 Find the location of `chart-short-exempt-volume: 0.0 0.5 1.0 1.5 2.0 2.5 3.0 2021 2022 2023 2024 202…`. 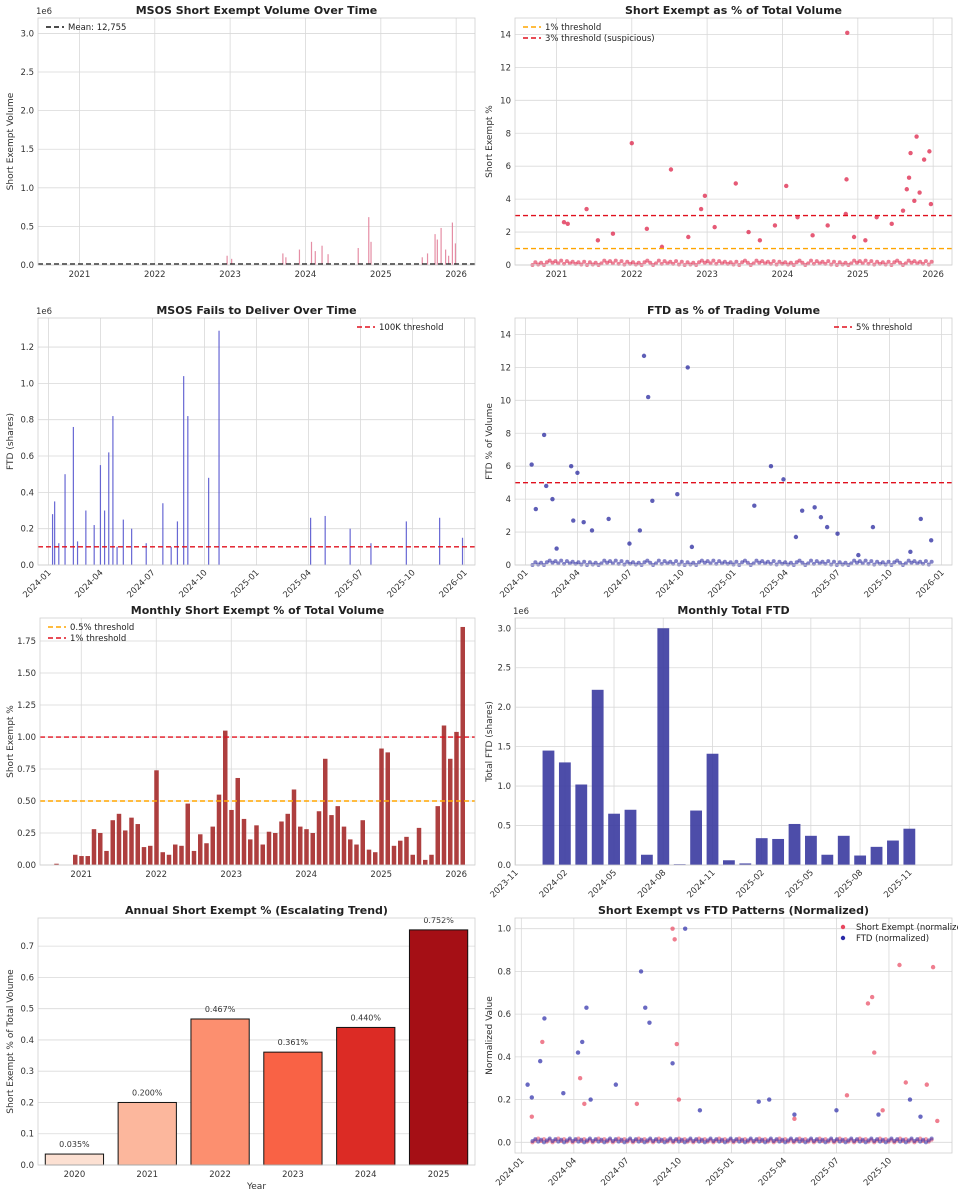

chart-short-exempt-volume: 0.0 0.5 1.0 1.5 2.0 2.5 3.0 2021 2022 2023 2024 202… is located at coordinates (241, 142).